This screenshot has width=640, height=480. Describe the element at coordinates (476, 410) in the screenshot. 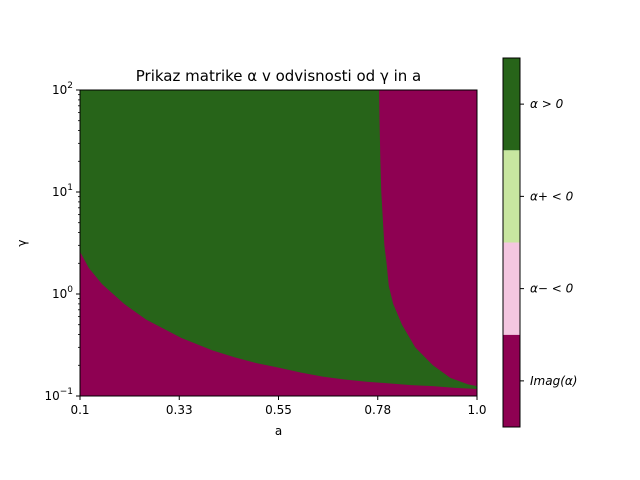

I see `x-tick-label: 1.0` at that location.